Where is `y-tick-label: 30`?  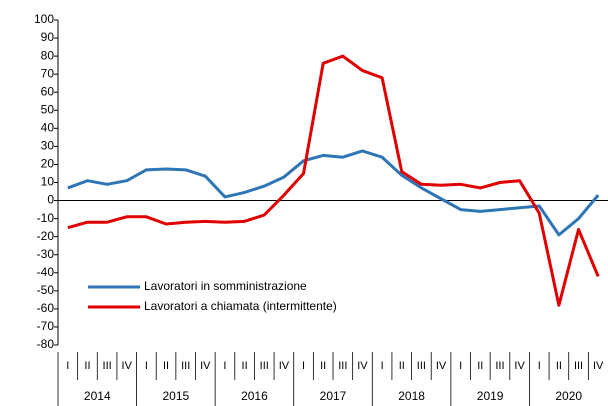
y-tick-label: 30 is located at coordinates (48, 146).